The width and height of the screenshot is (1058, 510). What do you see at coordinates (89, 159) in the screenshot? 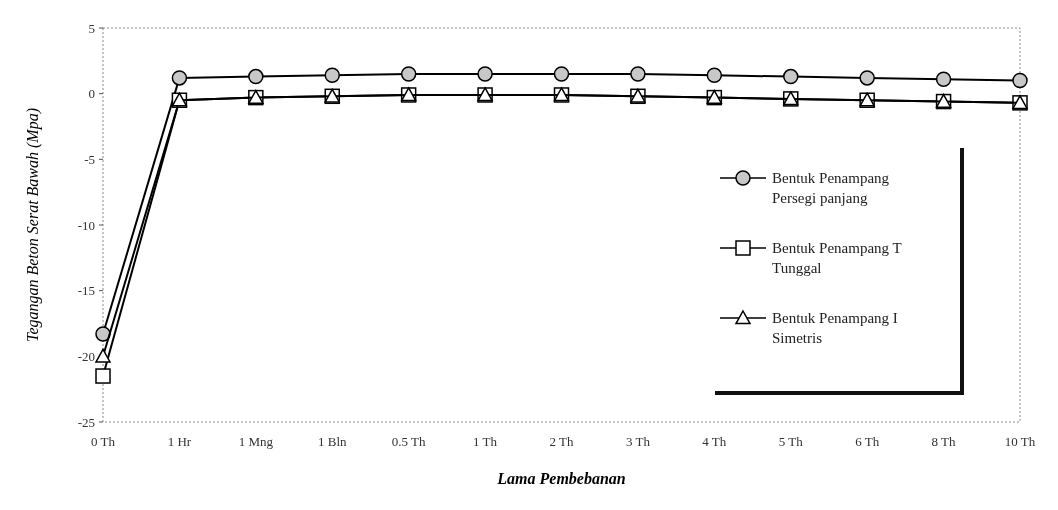
I see `y-tick-label: -5` at bounding box center [89, 159].